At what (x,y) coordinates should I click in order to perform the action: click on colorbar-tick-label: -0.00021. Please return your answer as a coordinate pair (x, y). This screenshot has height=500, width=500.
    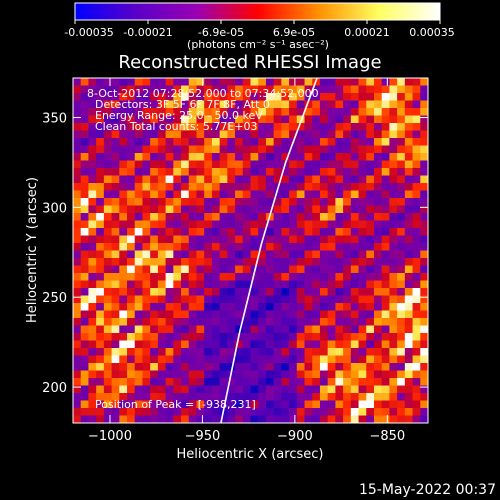
    Looking at the image, I should click on (147, 32).